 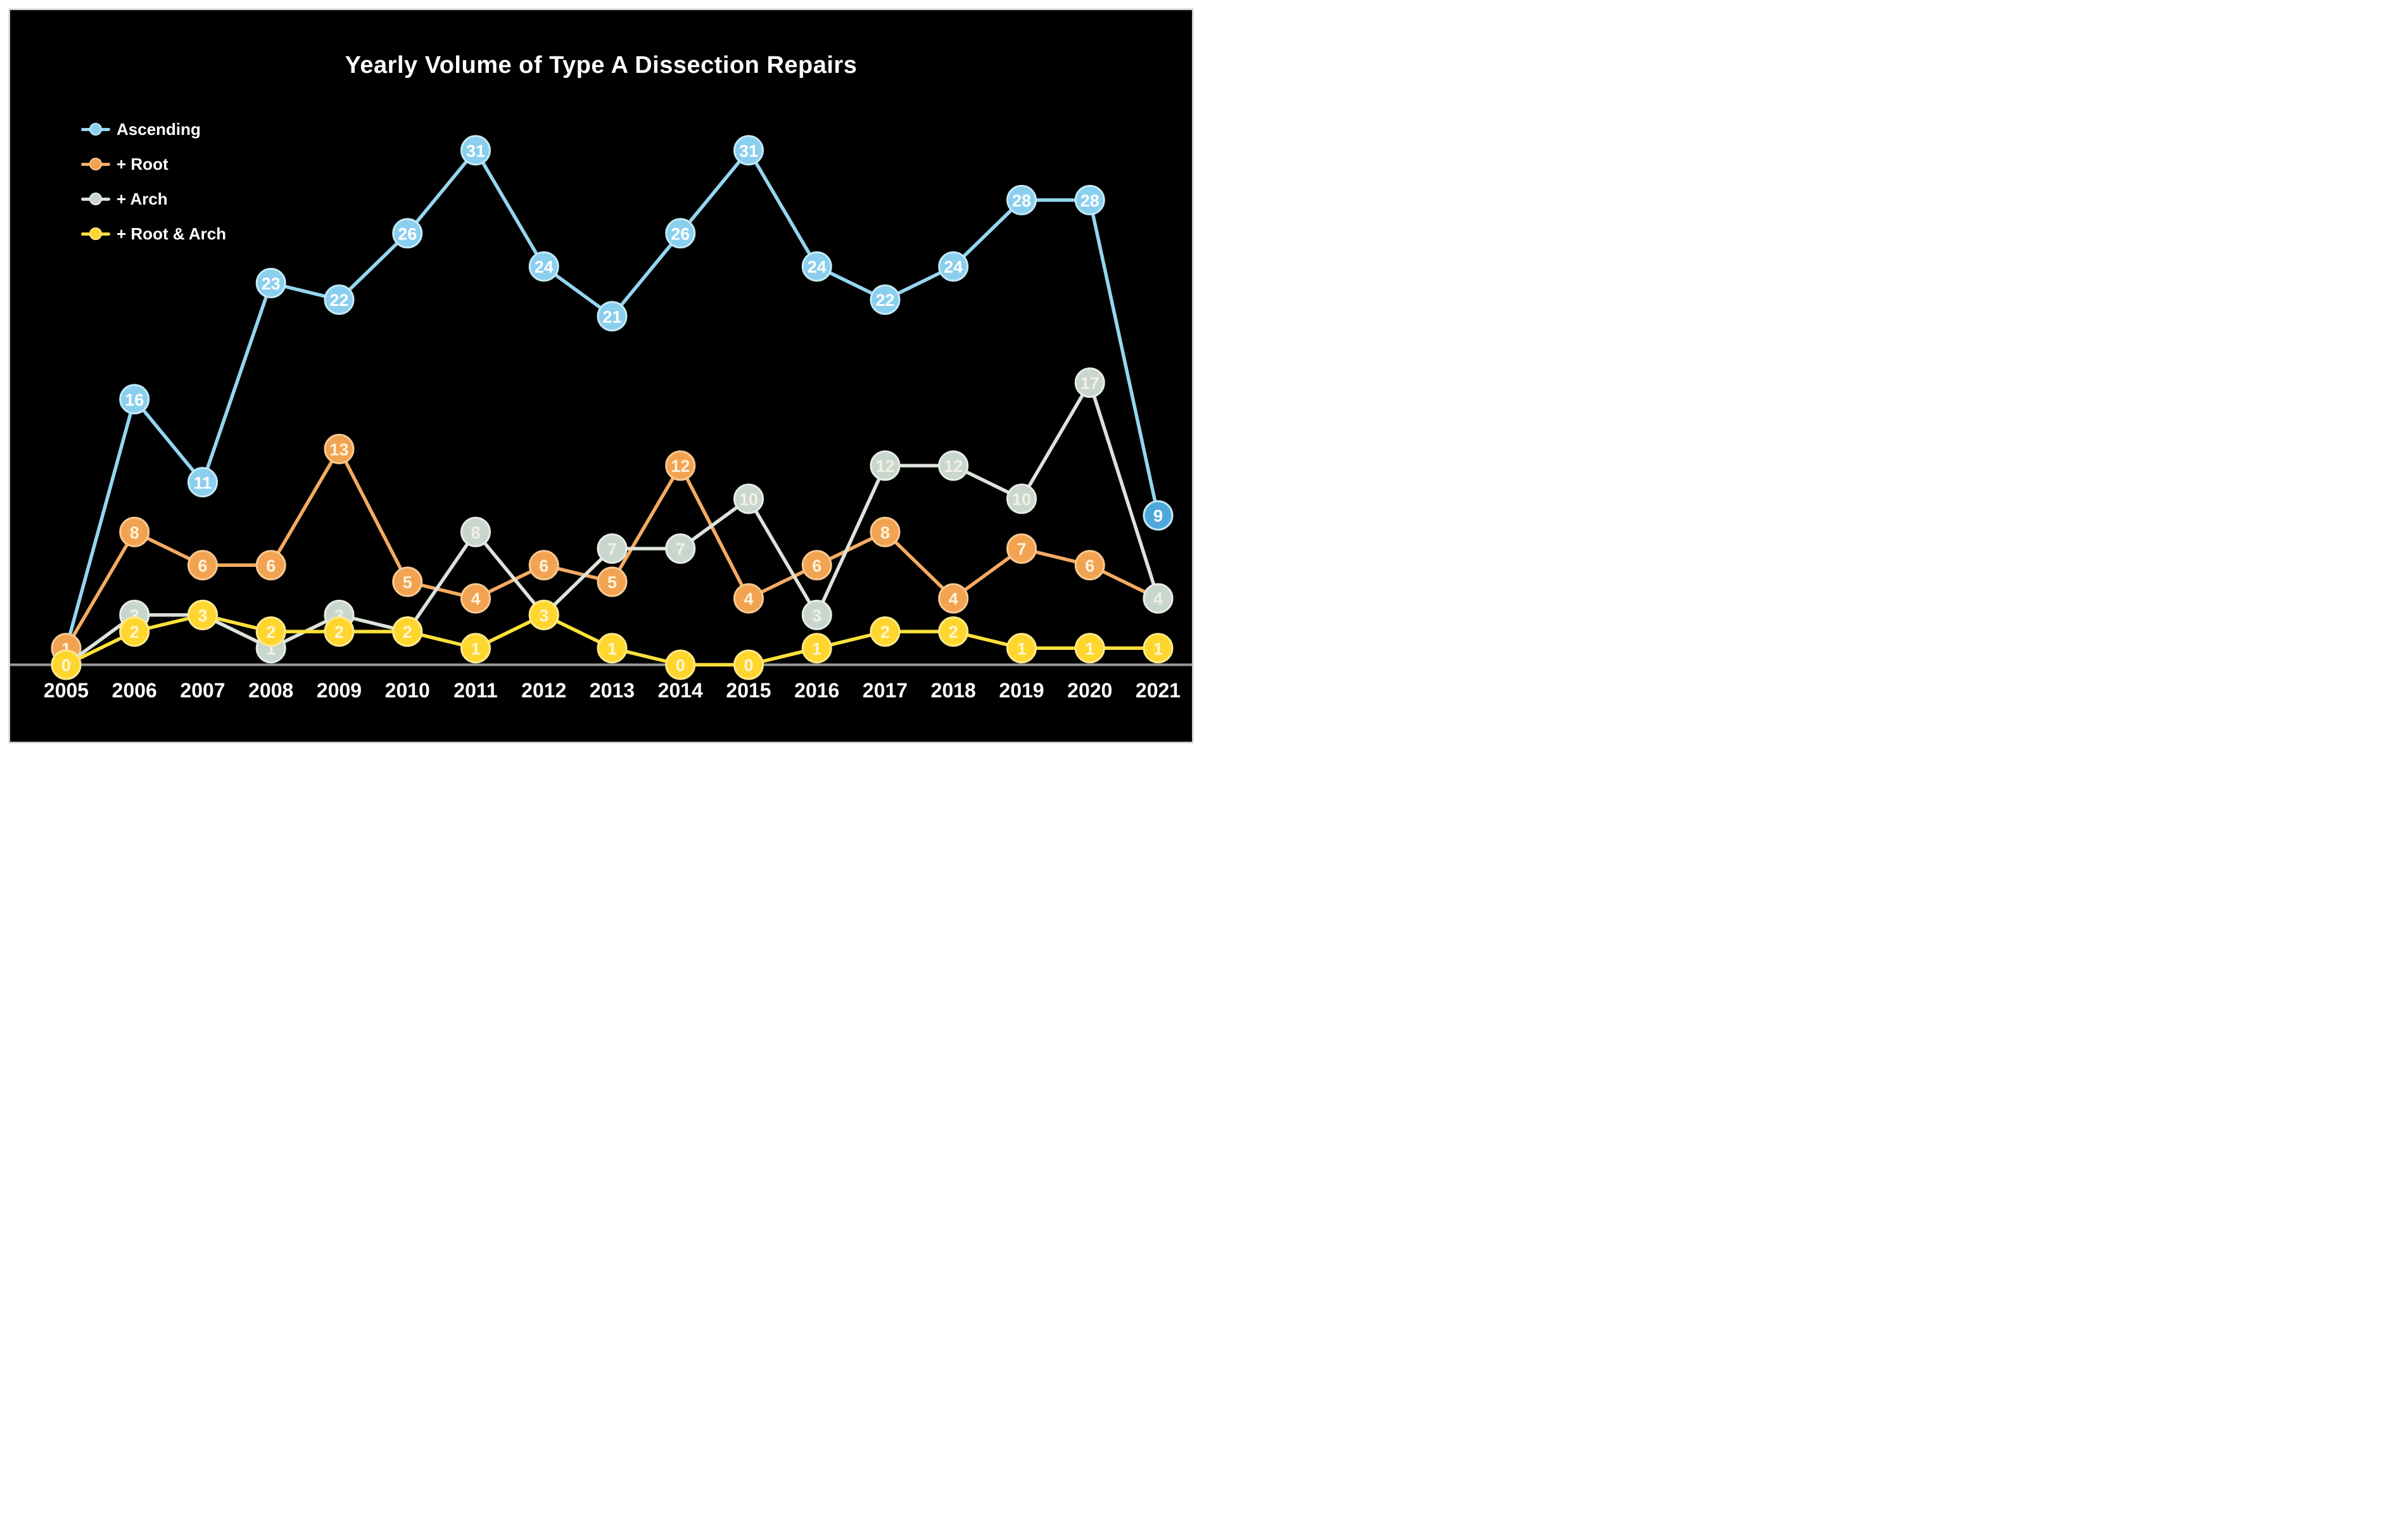 I want to click on data-label: 10, so click(x=1022, y=499).